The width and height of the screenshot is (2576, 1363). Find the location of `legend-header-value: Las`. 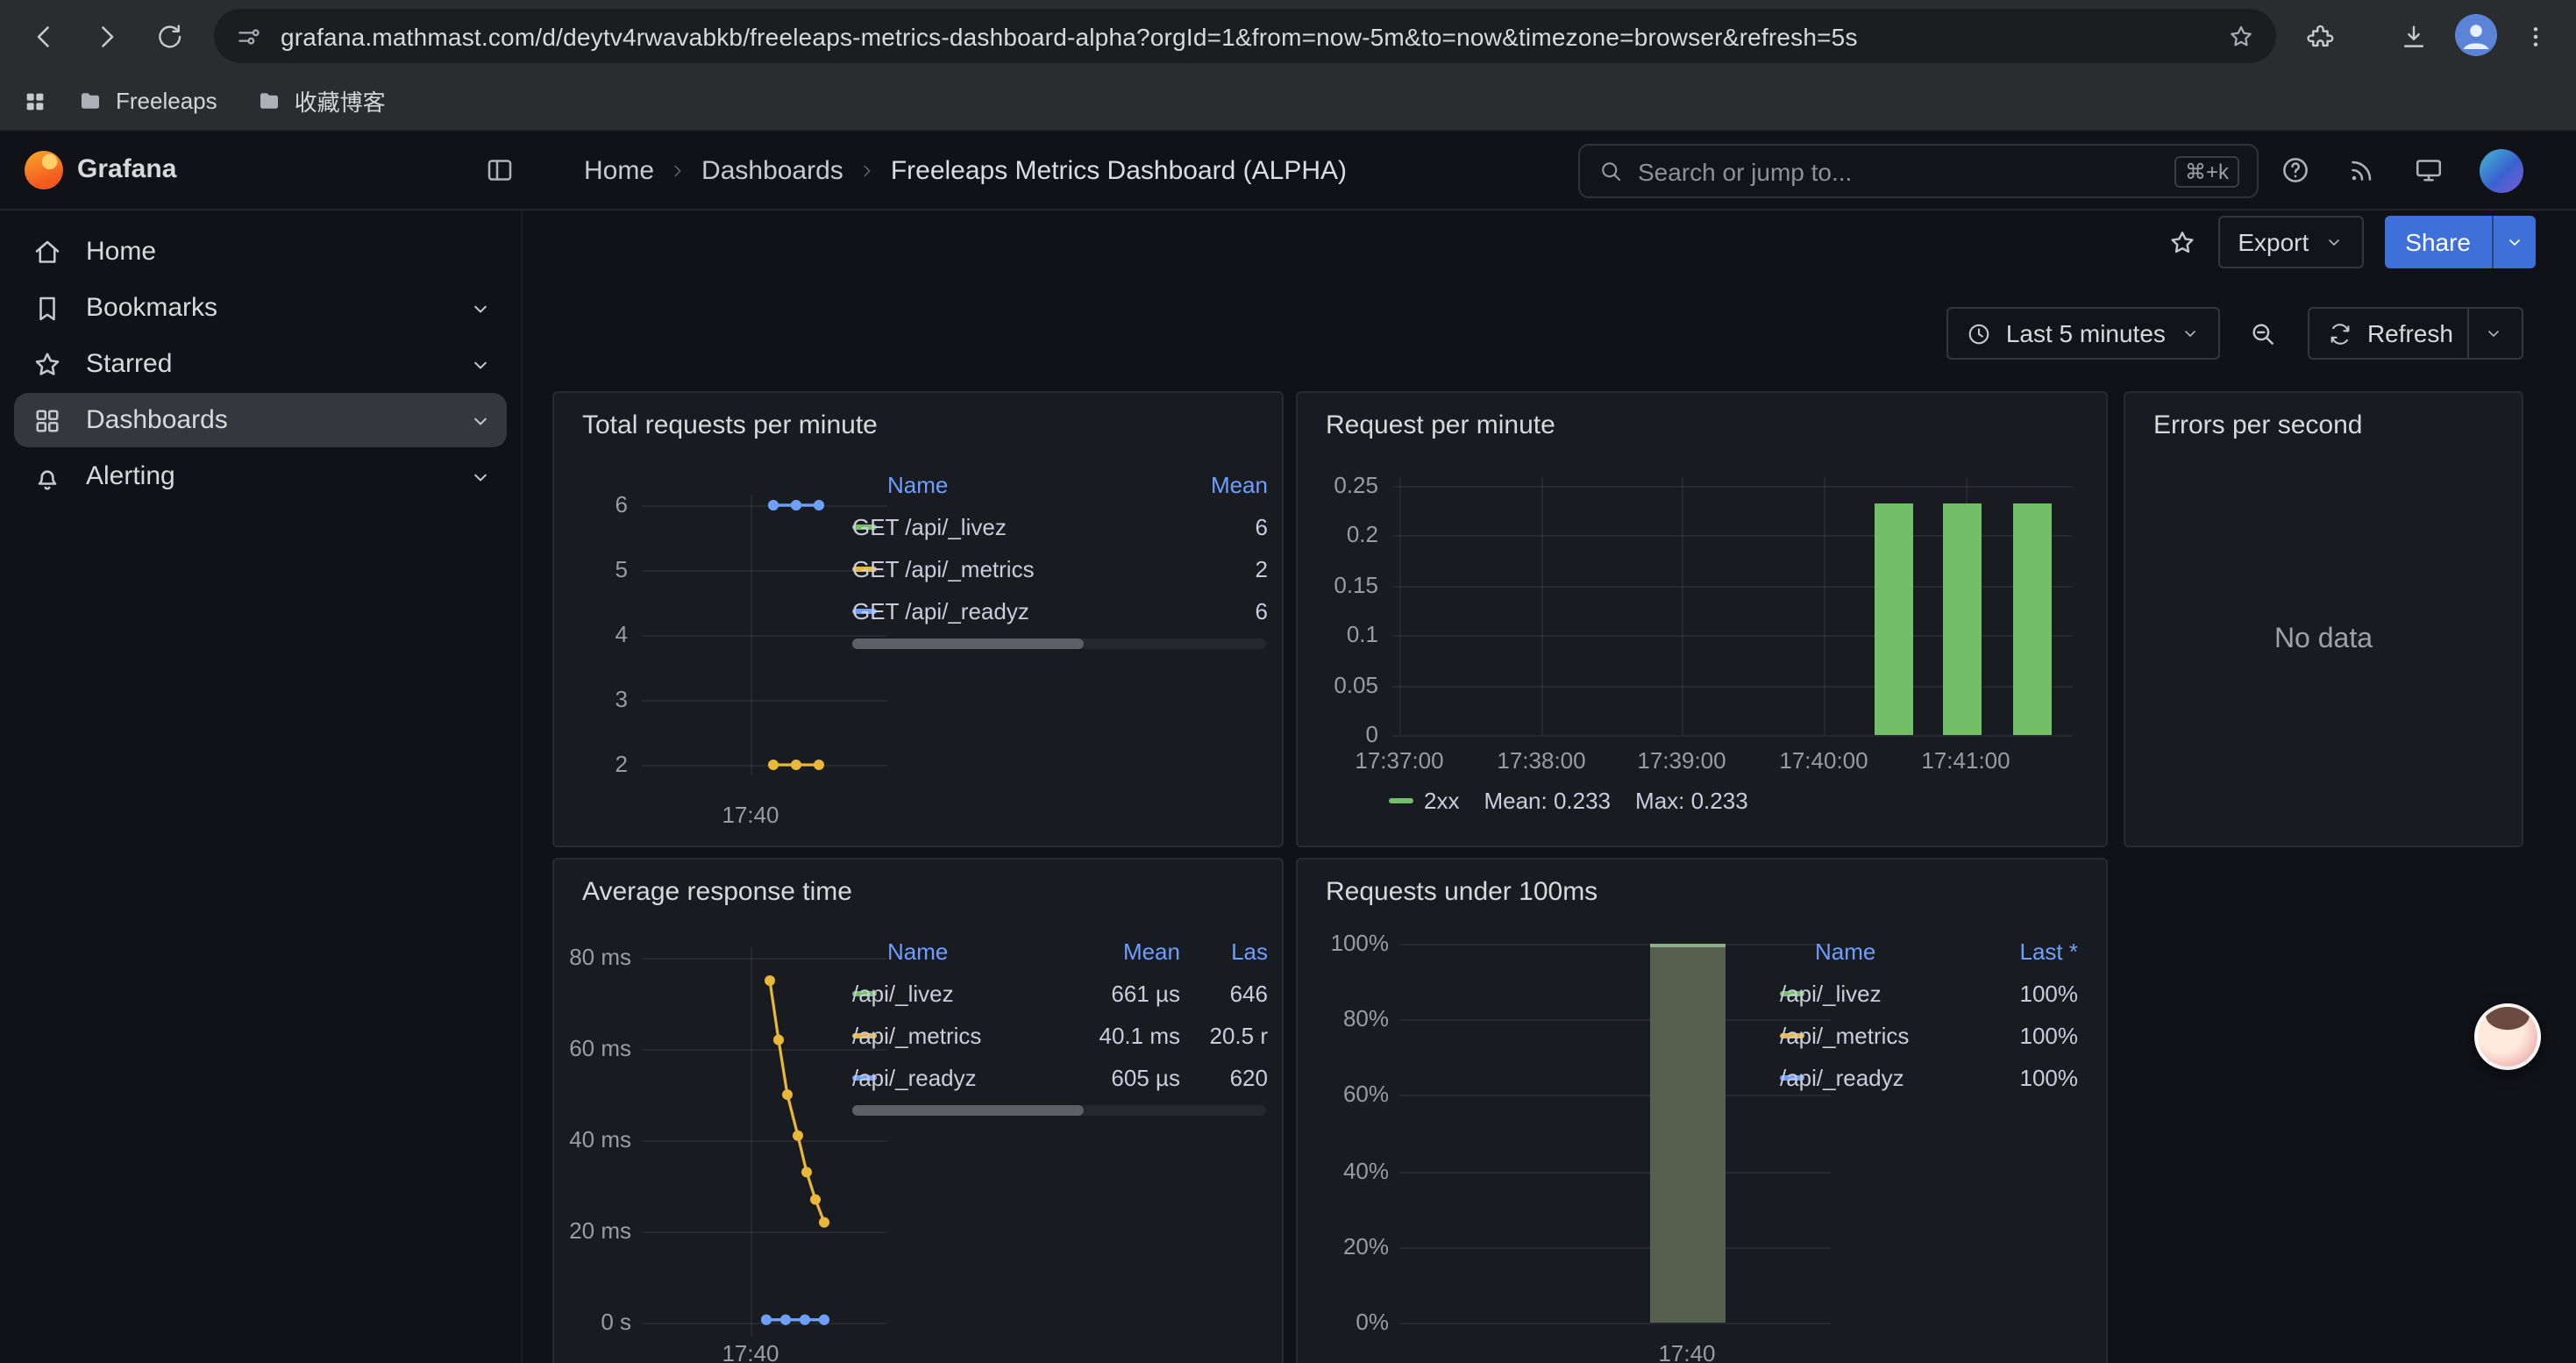

legend-header-value: Las is located at coordinates (1249, 951).